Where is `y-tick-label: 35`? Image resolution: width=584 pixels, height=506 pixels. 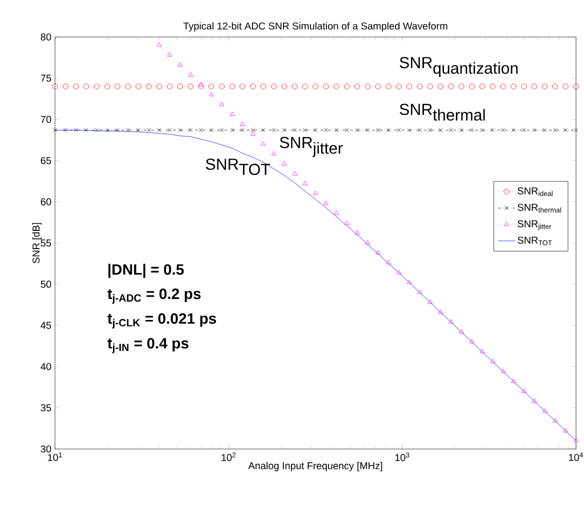 y-tick-label: 35 is located at coordinates (46, 408).